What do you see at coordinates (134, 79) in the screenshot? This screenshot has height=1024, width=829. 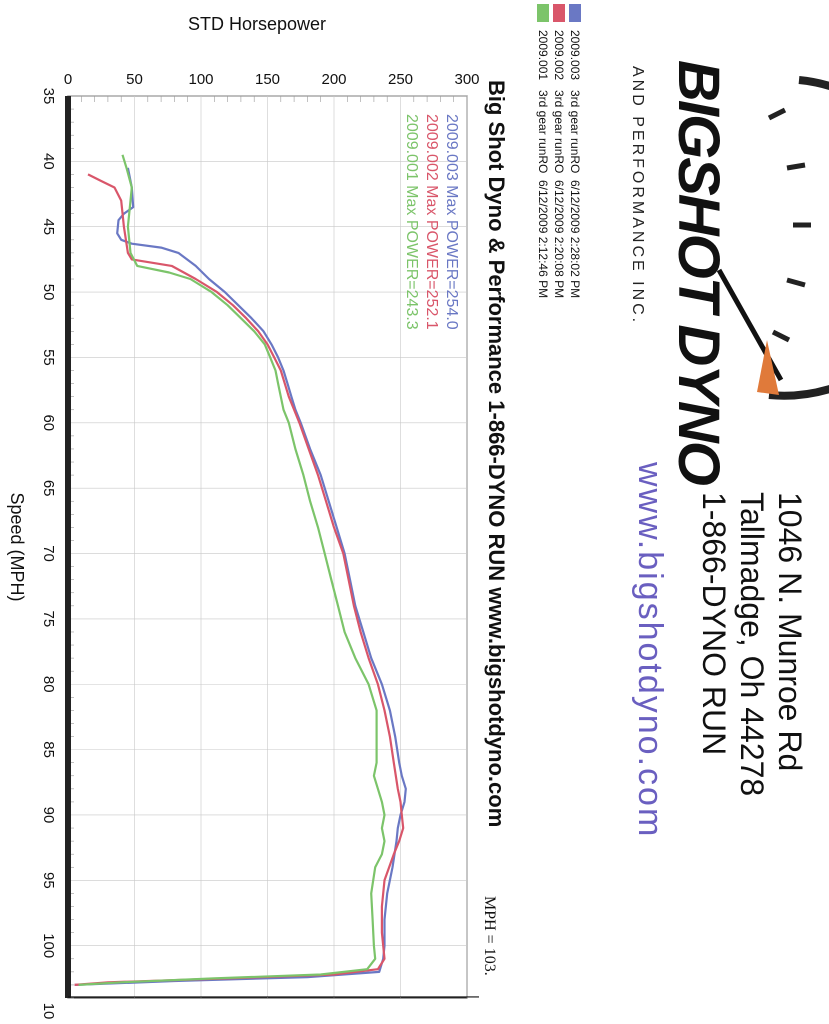 I see `y-tick-label: 50` at bounding box center [134, 79].